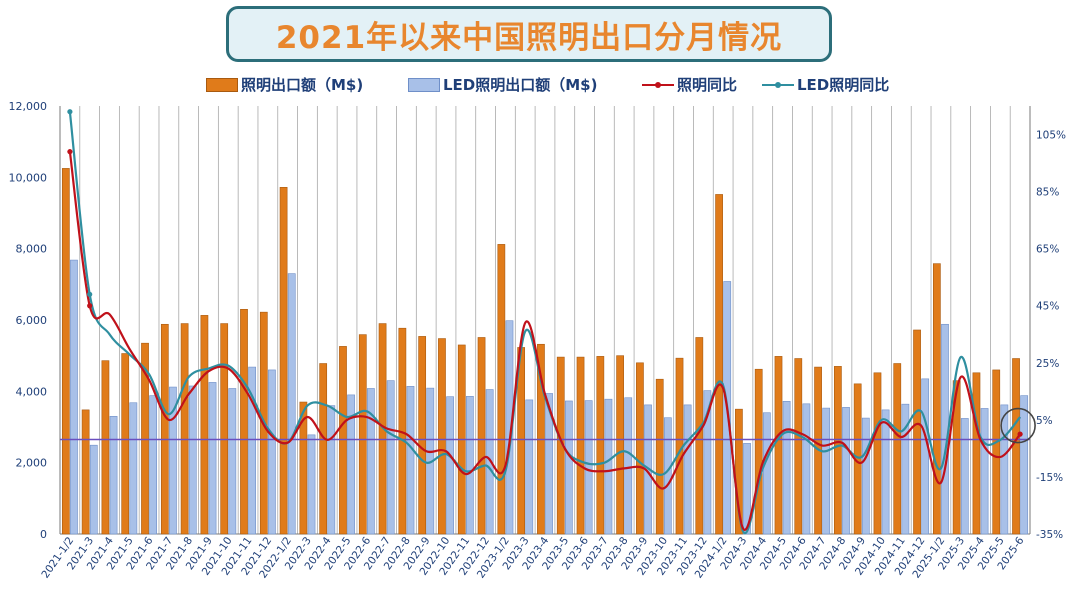 Image resolution: width=1080 pixels, height=602 pixels. What do you see at coordinates (1051, 136) in the screenshot?
I see `y-tick-label-right: 105%` at bounding box center [1051, 136].